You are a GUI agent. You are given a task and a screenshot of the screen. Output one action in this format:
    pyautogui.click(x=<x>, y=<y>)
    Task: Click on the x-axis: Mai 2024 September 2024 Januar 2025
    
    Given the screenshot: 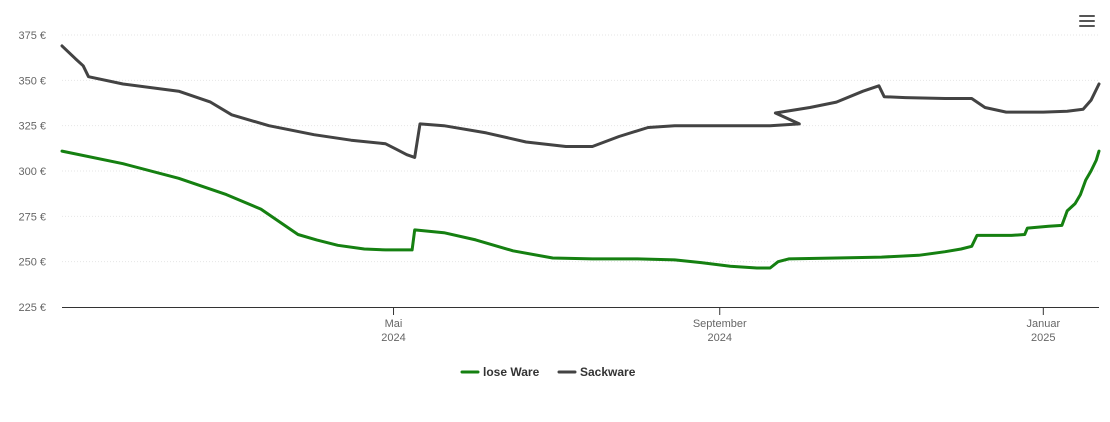 What is the action you would take?
    pyautogui.click(x=580, y=325)
    